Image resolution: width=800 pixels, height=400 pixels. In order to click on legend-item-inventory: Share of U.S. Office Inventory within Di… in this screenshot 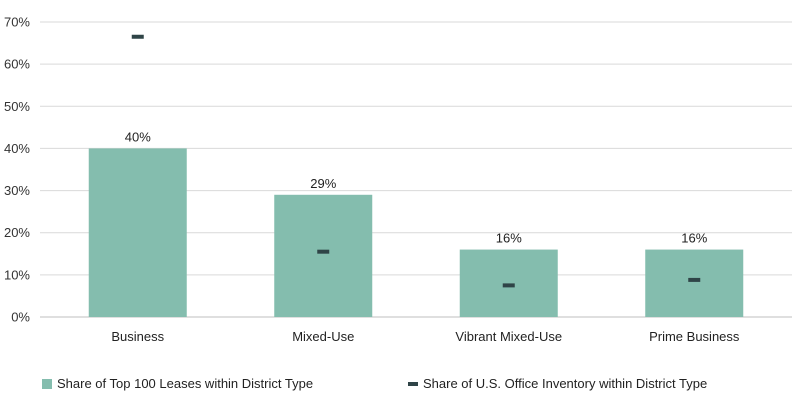, I will do `click(557, 383)`.